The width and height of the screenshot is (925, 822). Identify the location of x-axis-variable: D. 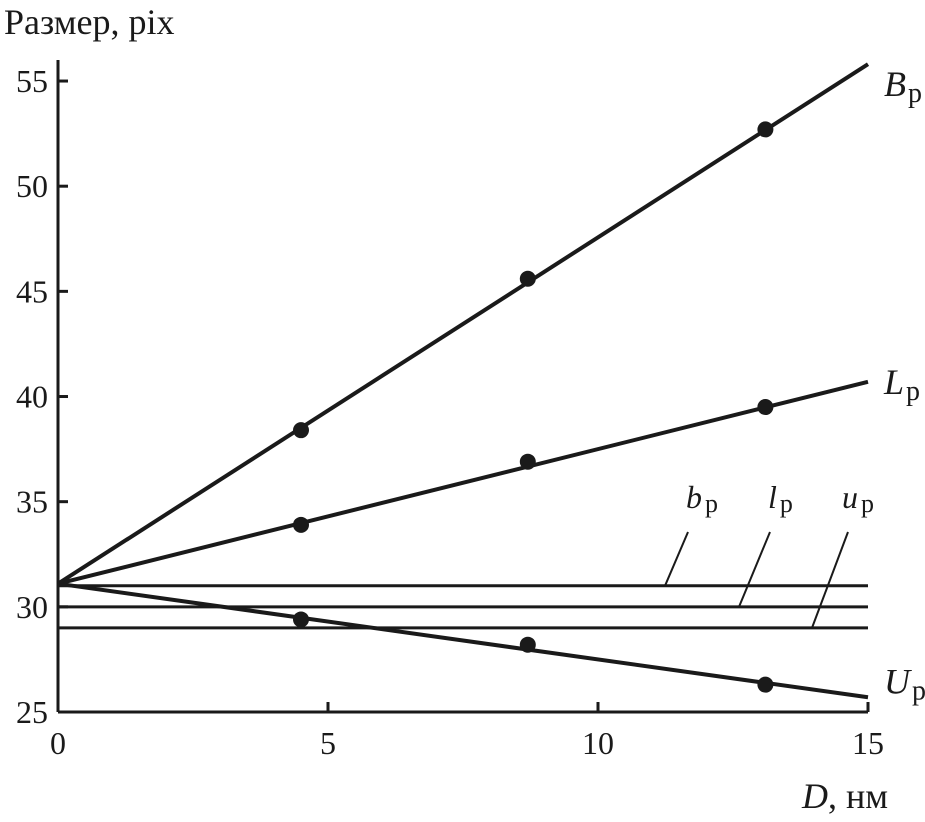
(814, 796).